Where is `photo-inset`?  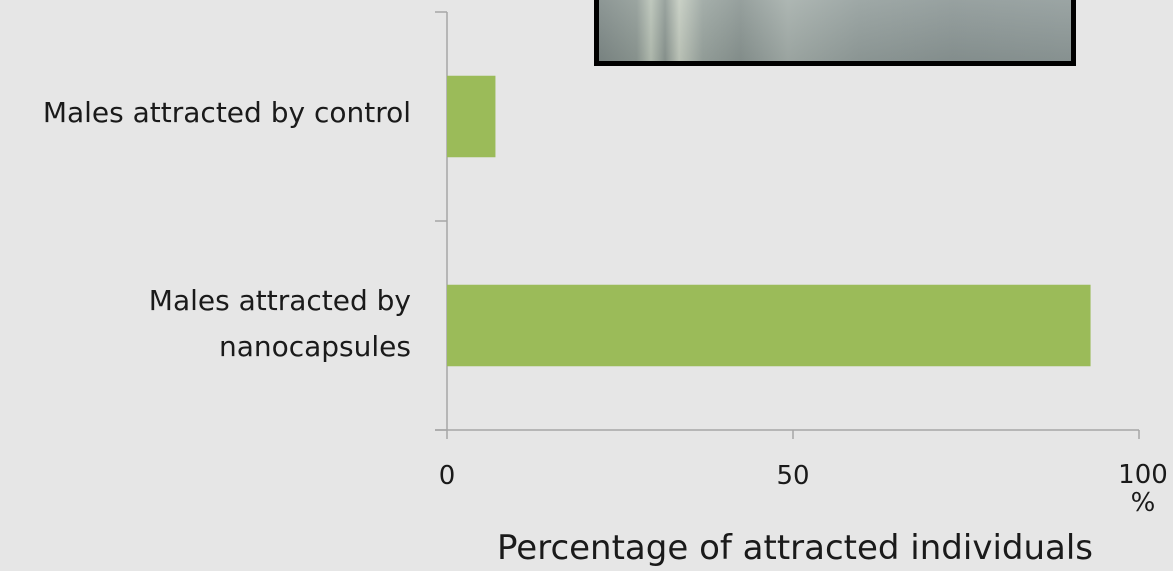 photo-inset is located at coordinates (835, 33).